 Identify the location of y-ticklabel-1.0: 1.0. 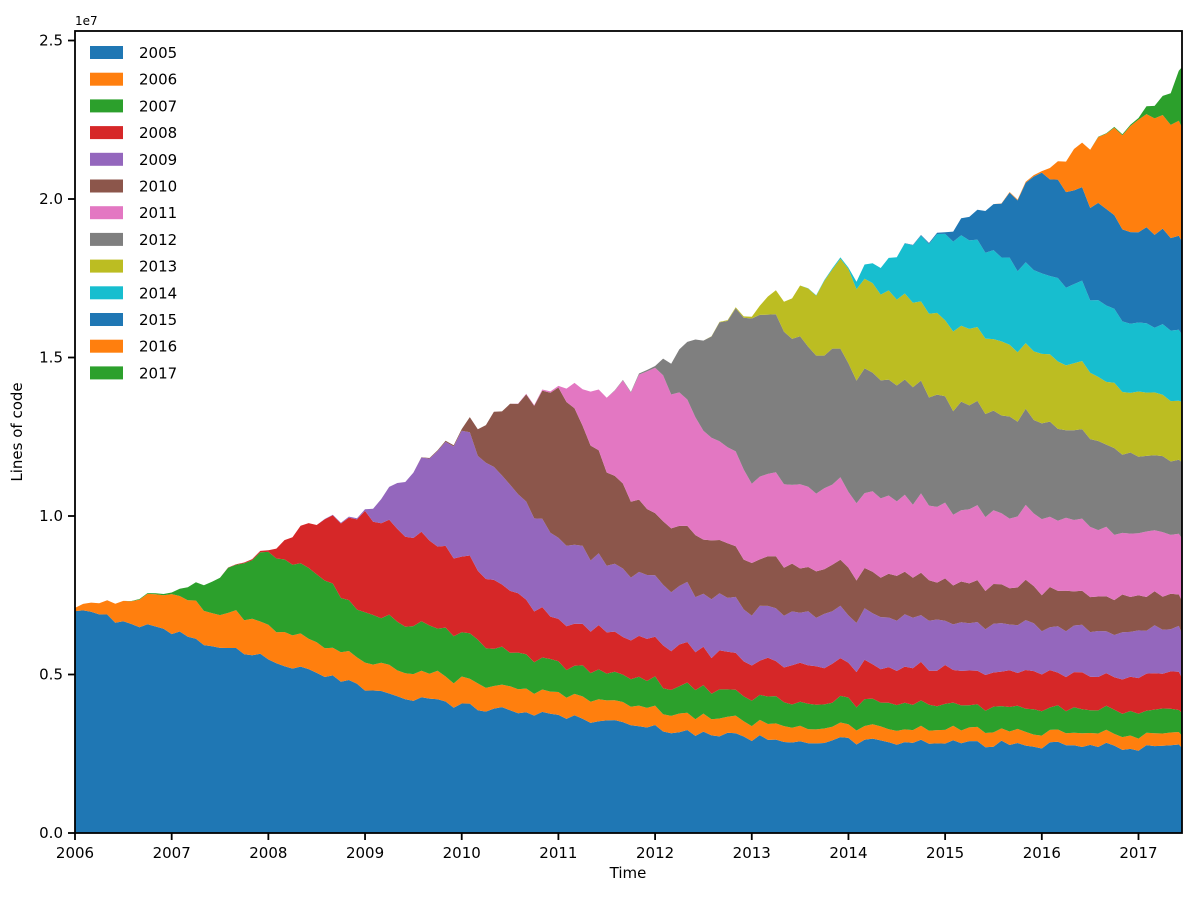
(51, 516).